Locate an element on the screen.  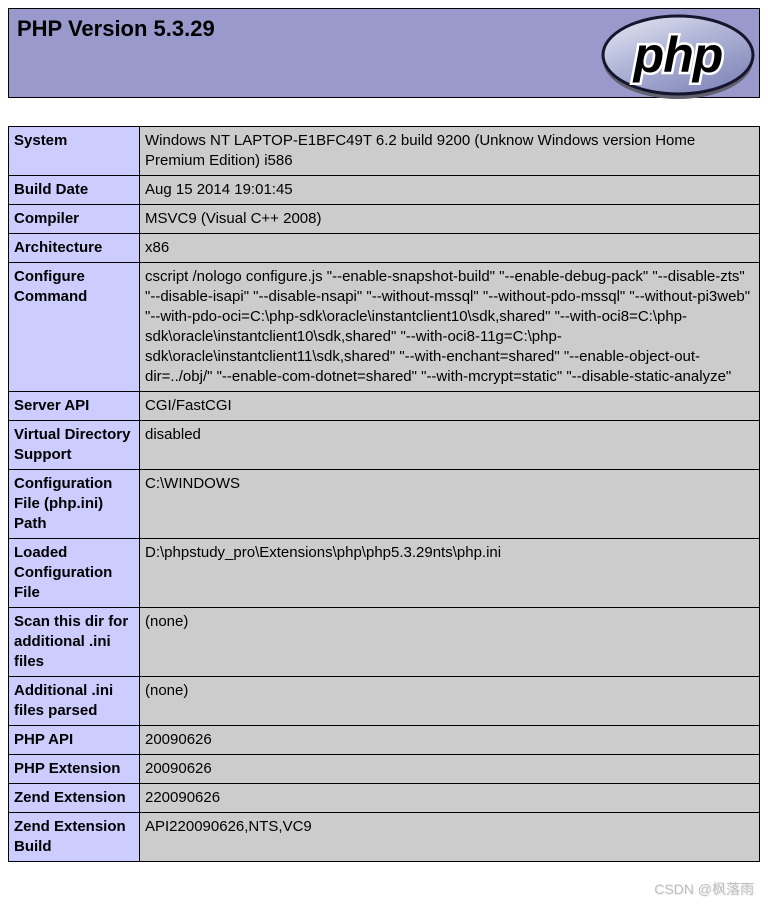
php-logo-svg: php is located at coordinates (678, 56).